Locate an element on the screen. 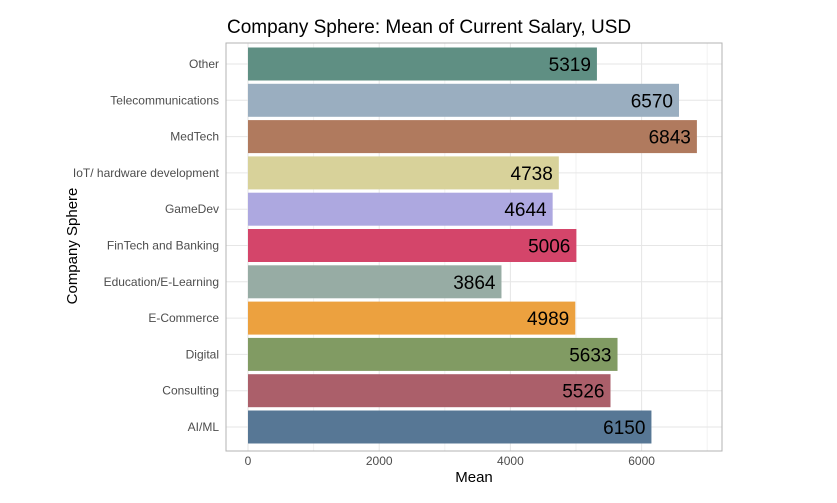 The height and width of the screenshot is (503, 837). value-label: 5526 is located at coordinates (583, 392).